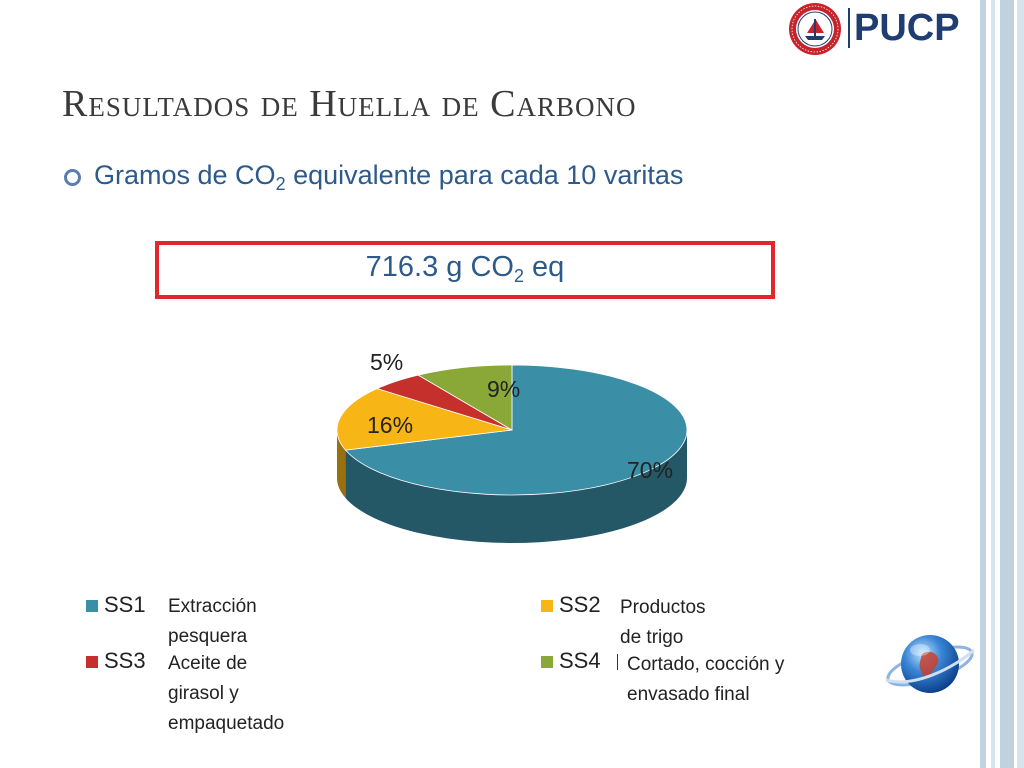  I want to click on legend-swatch-ss1, so click(92, 606).